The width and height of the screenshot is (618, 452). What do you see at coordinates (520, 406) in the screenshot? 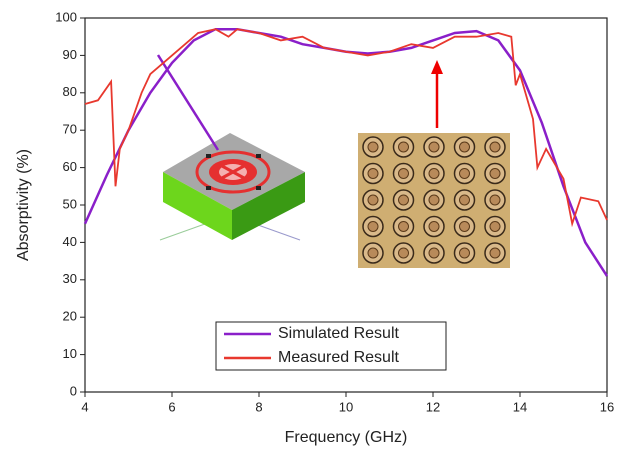
I see `x-tick-label: 14` at bounding box center [520, 406].